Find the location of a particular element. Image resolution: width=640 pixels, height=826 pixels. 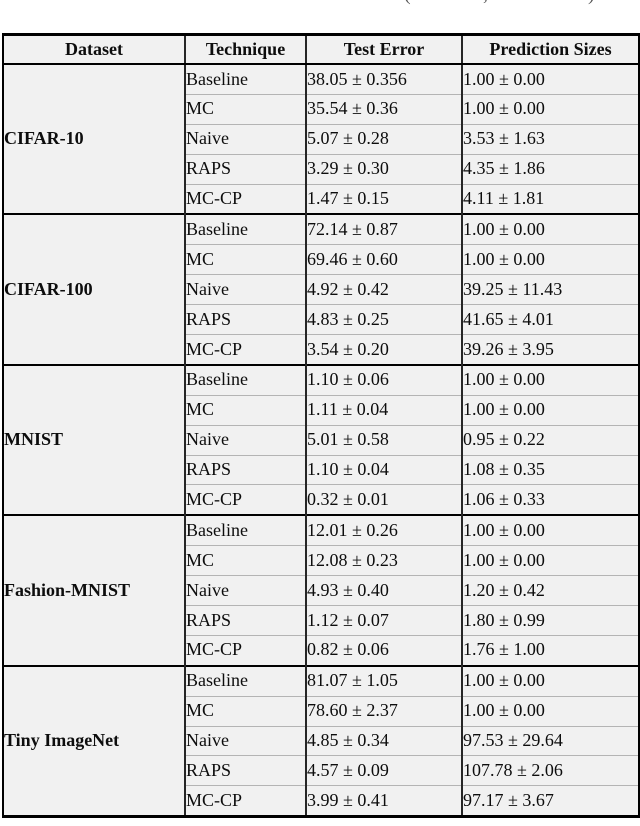

prediction-sizes-cell: 97.17 ± 3.67 is located at coordinates (550, 801).